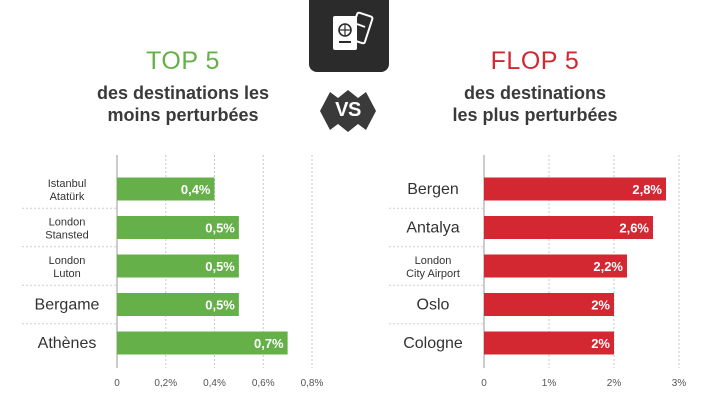 The width and height of the screenshot is (712, 420). What do you see at coordinates (634, 228) in the screenshot?
I see `flop5-value-label: 2,6%` at bounding box center [634, 228].